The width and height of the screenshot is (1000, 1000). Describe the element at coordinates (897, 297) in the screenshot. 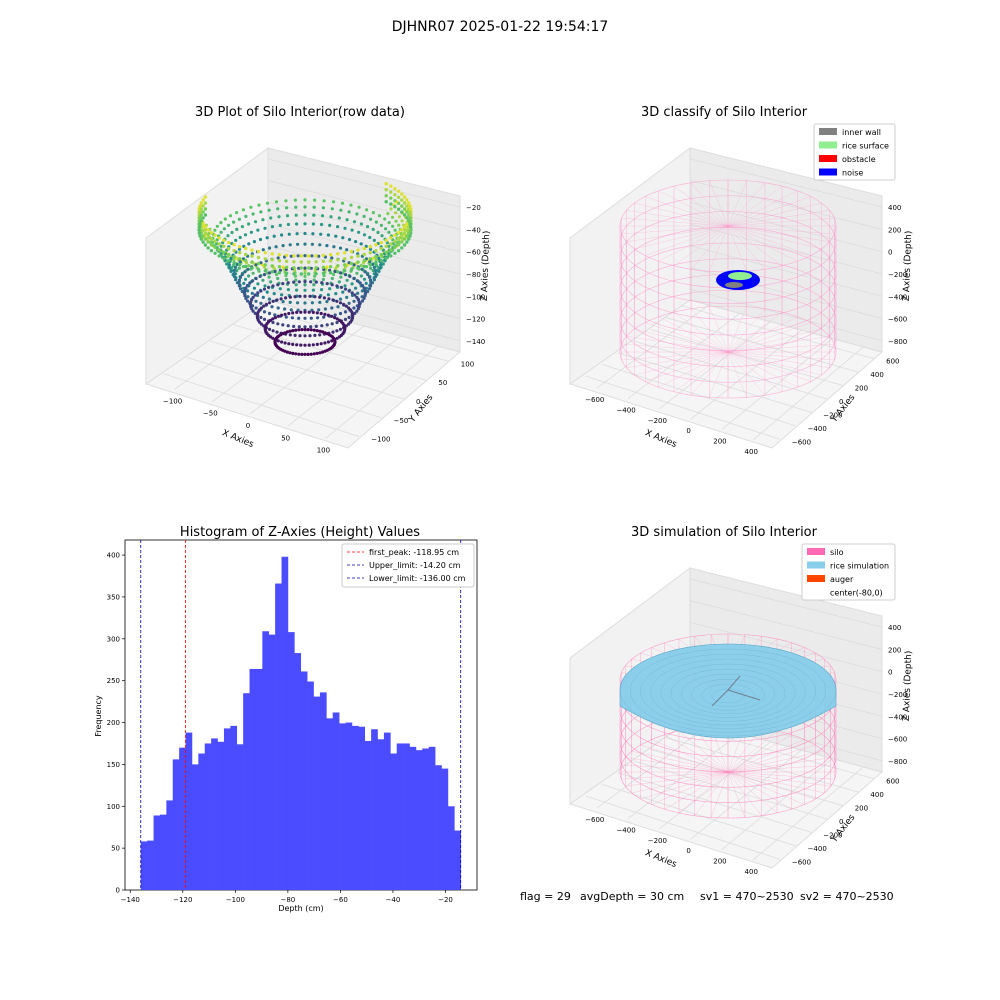

I see `classify-ztick-label: −400` at that location.